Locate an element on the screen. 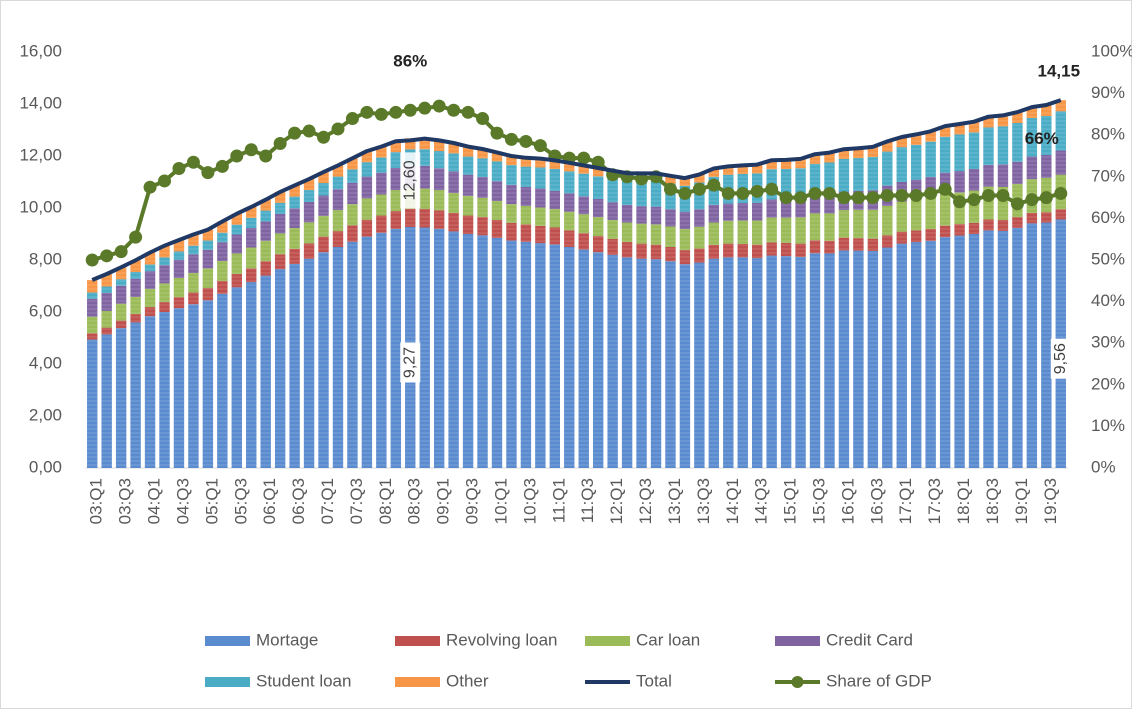  data-label: 12,60 is located at coordinates (409, 180).